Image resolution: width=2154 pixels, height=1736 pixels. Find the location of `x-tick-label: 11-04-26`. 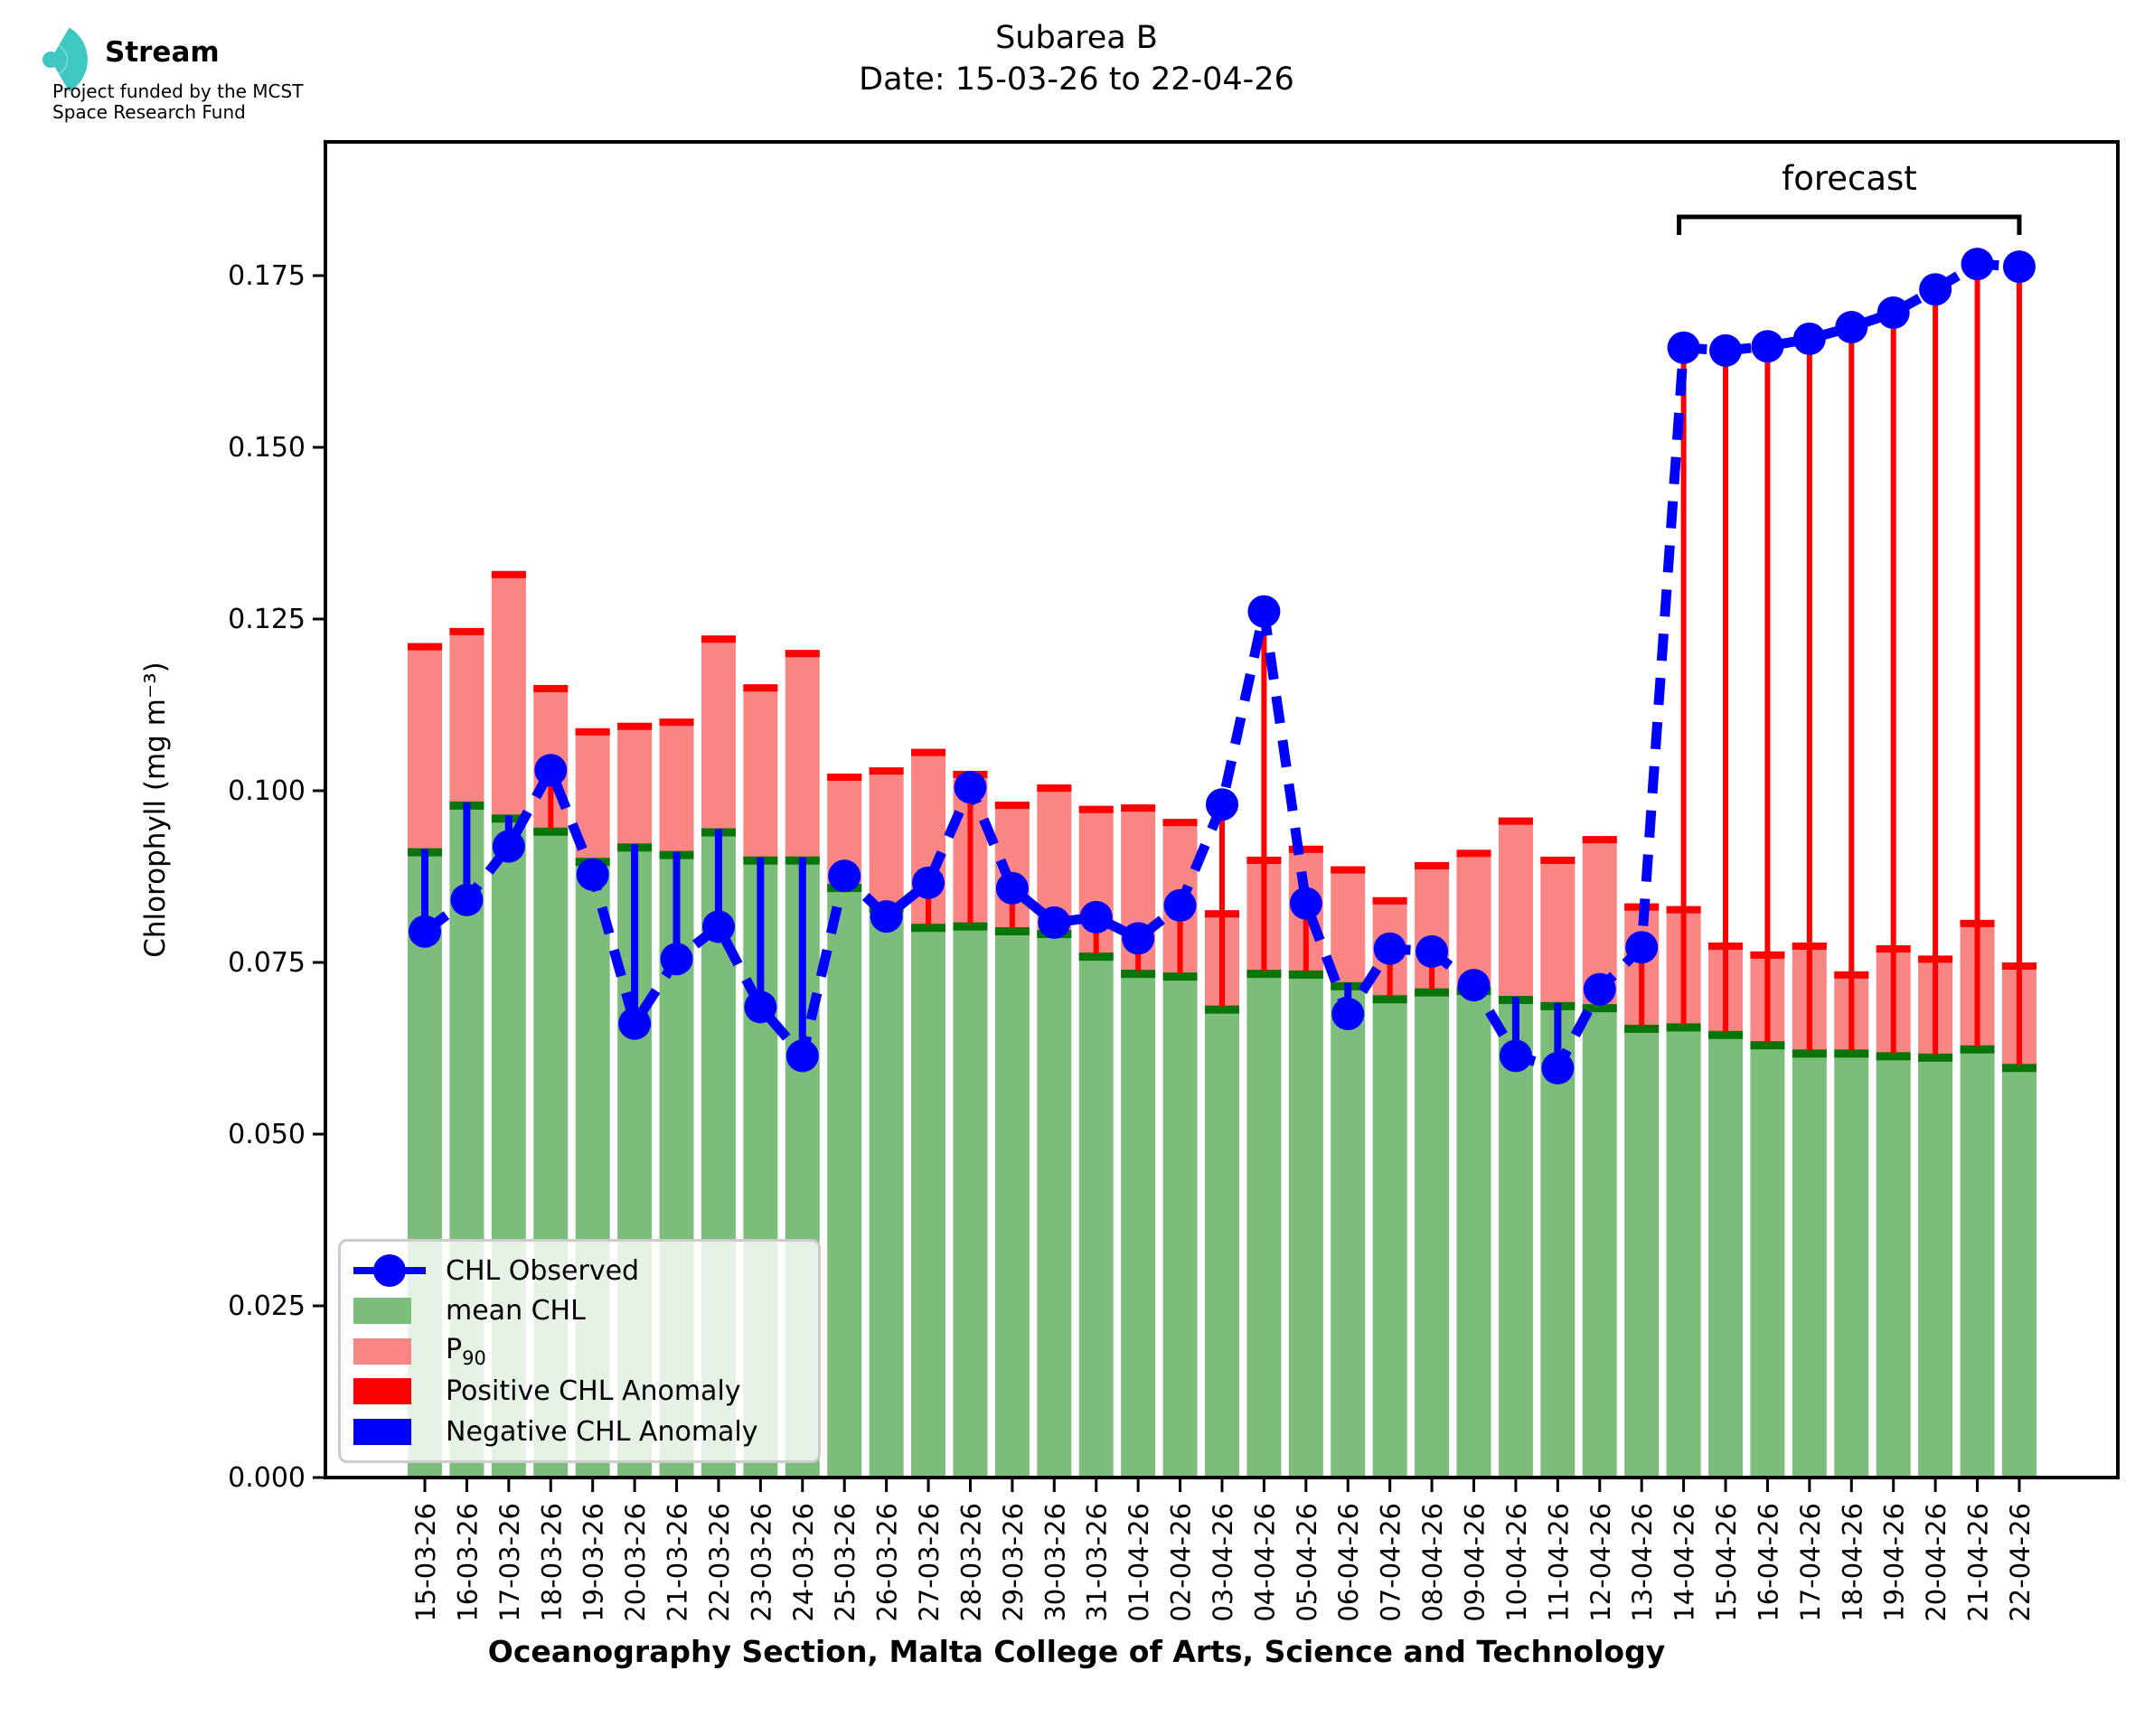

x-tick-label: 11-04-26 is located at coordinates (1558, 1562).